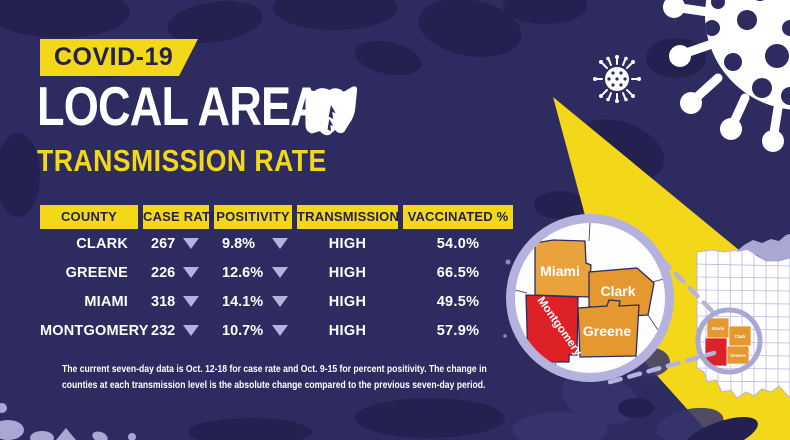 The image size is (790, 440). I want to click on virus-icon-small, so click(617, 79).